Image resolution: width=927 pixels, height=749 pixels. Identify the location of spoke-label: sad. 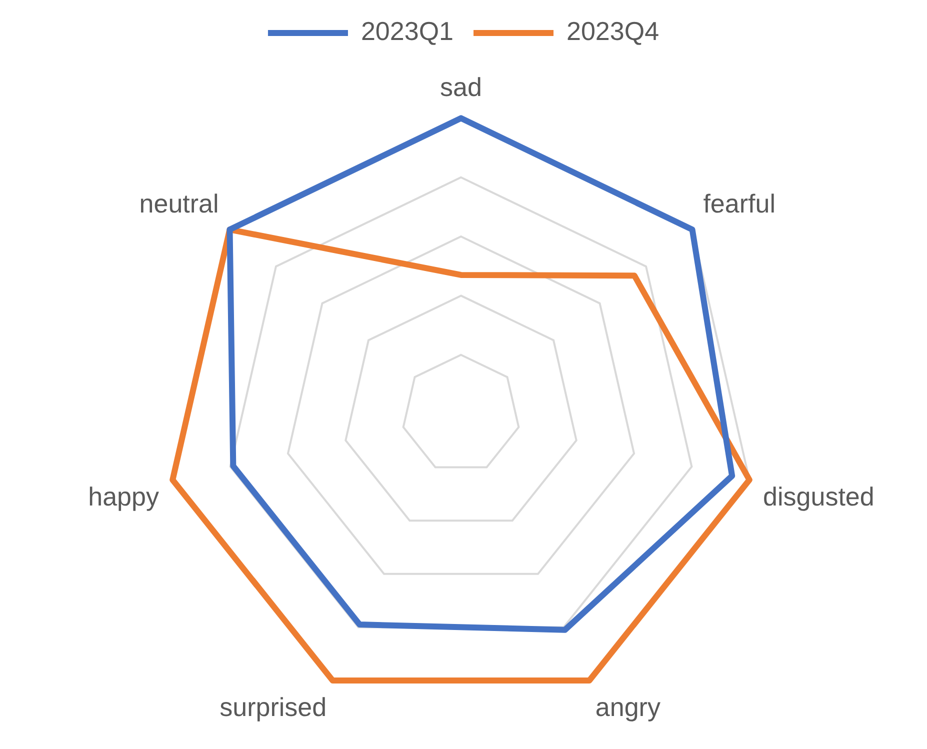
(461, 87).